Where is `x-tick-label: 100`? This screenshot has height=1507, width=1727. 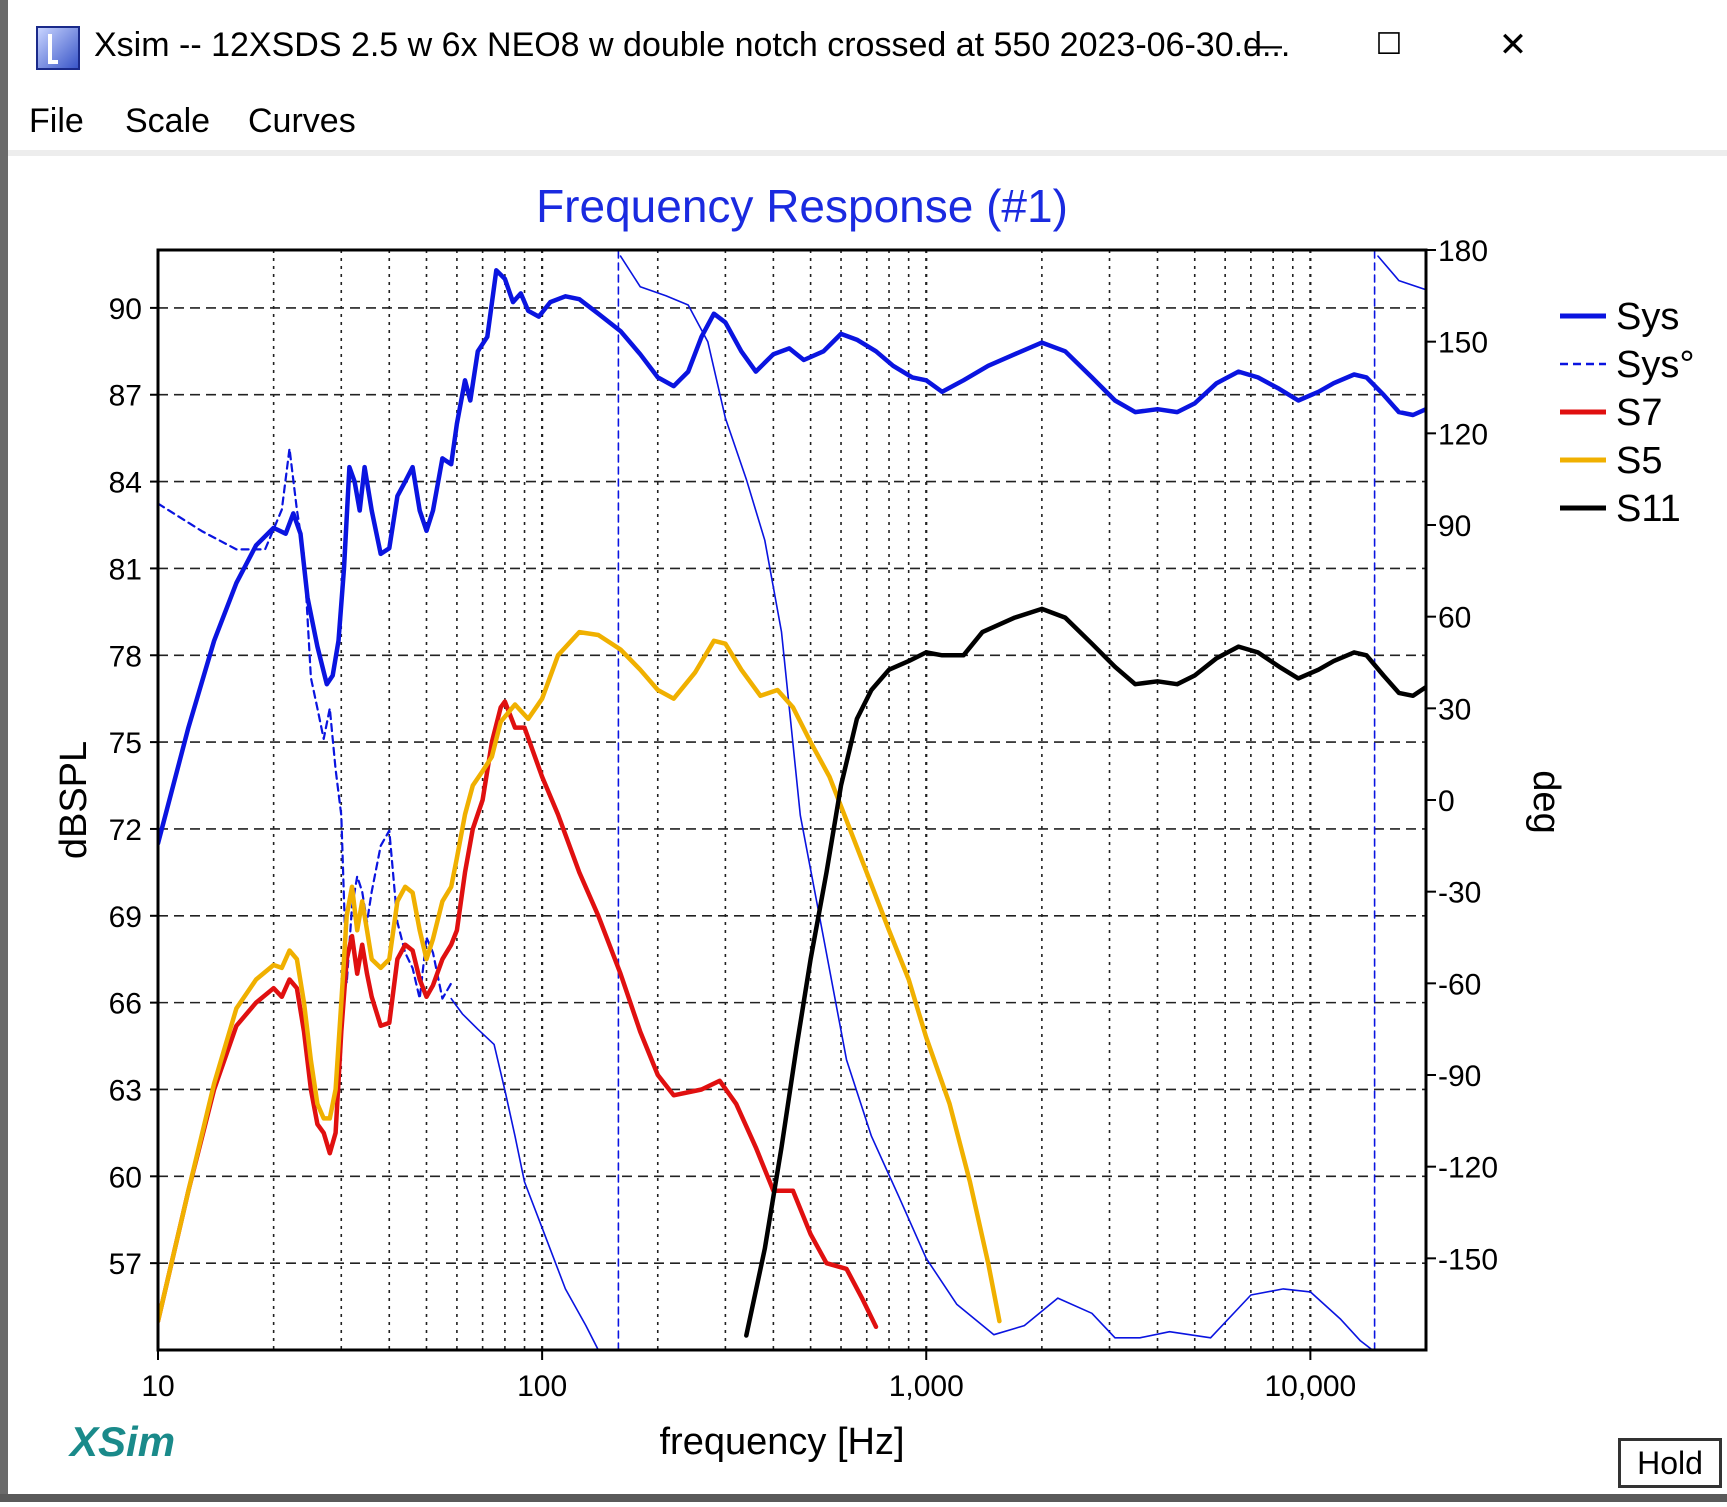 x-tick-label: 100 is located at coordinates (542, 1386).